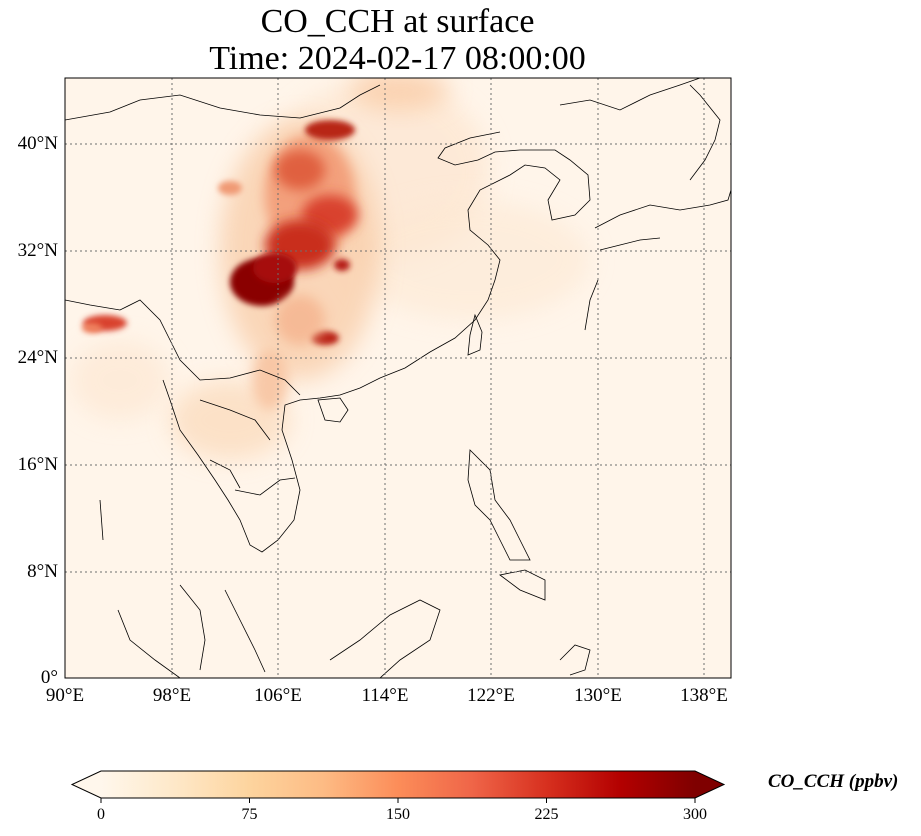 Image resolution: width=921 pixels, height=836 pixels. What do you see at coordinates (278, 695) in the screenshot?
I see `lon-tick-label: 106°E` at bounding box center [278, 695].